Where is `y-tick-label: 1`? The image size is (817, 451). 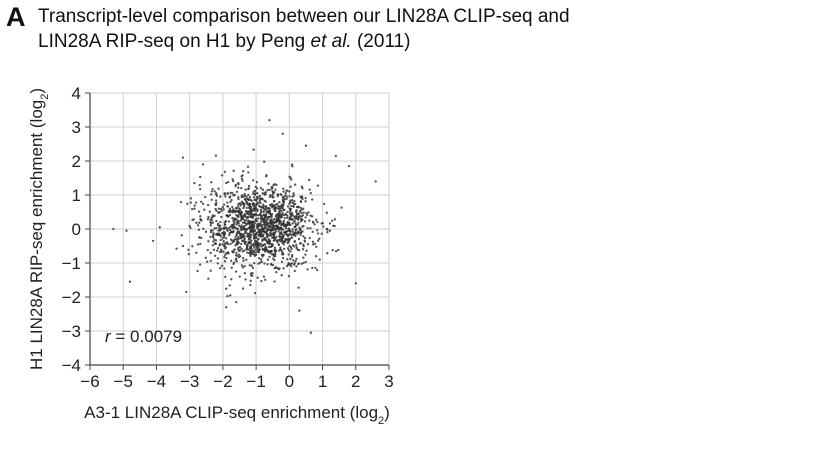
y-tick-label: 1 is located at coordinates (76, 195).